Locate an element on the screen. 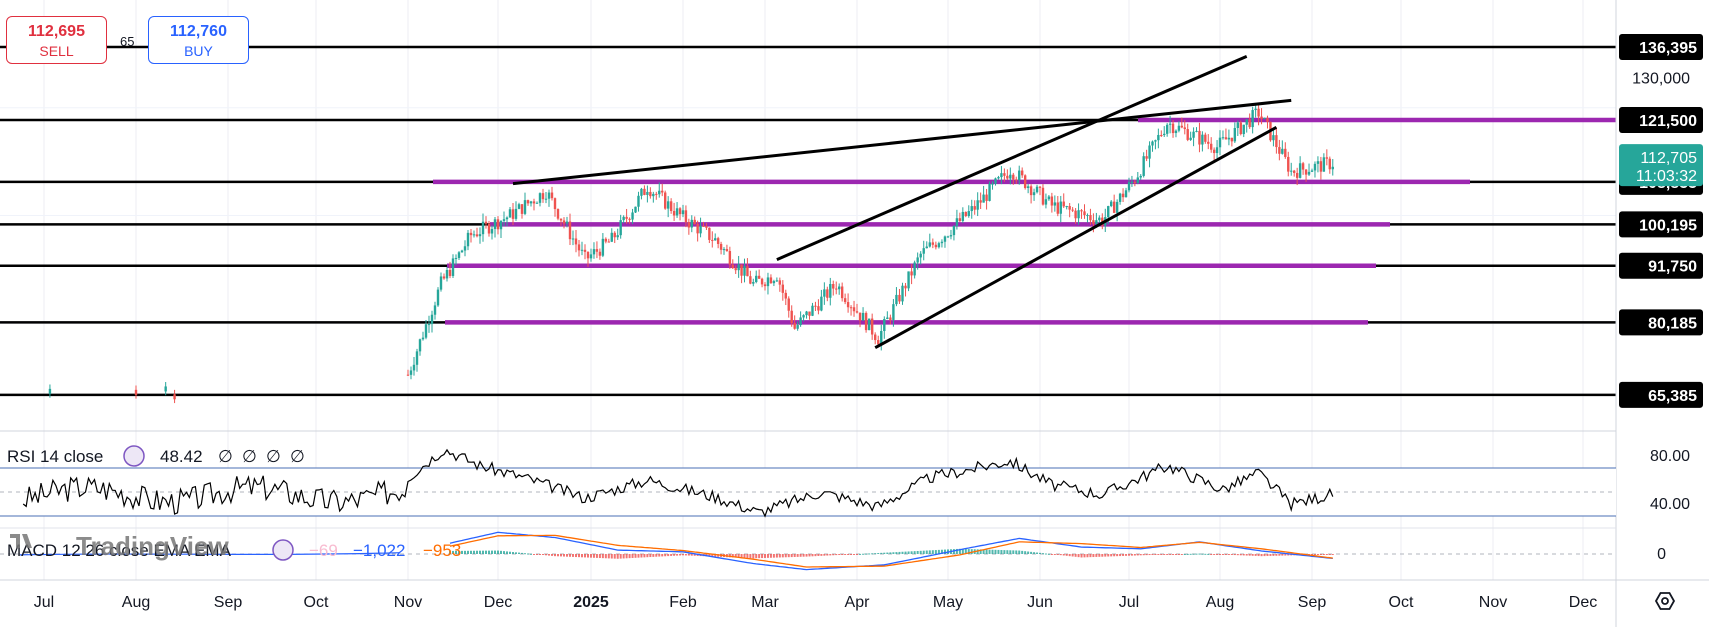  time-axis-label: Oct is located at coordinates (316, 602).